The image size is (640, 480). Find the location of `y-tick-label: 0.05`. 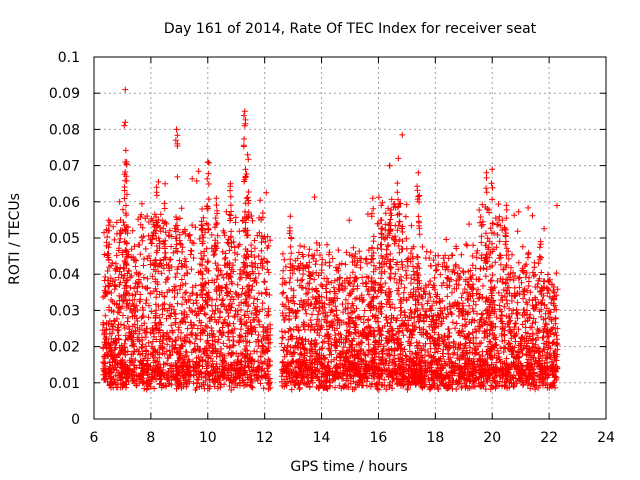

y-tick-label: 0.05 is located at coordinates (64, 239).